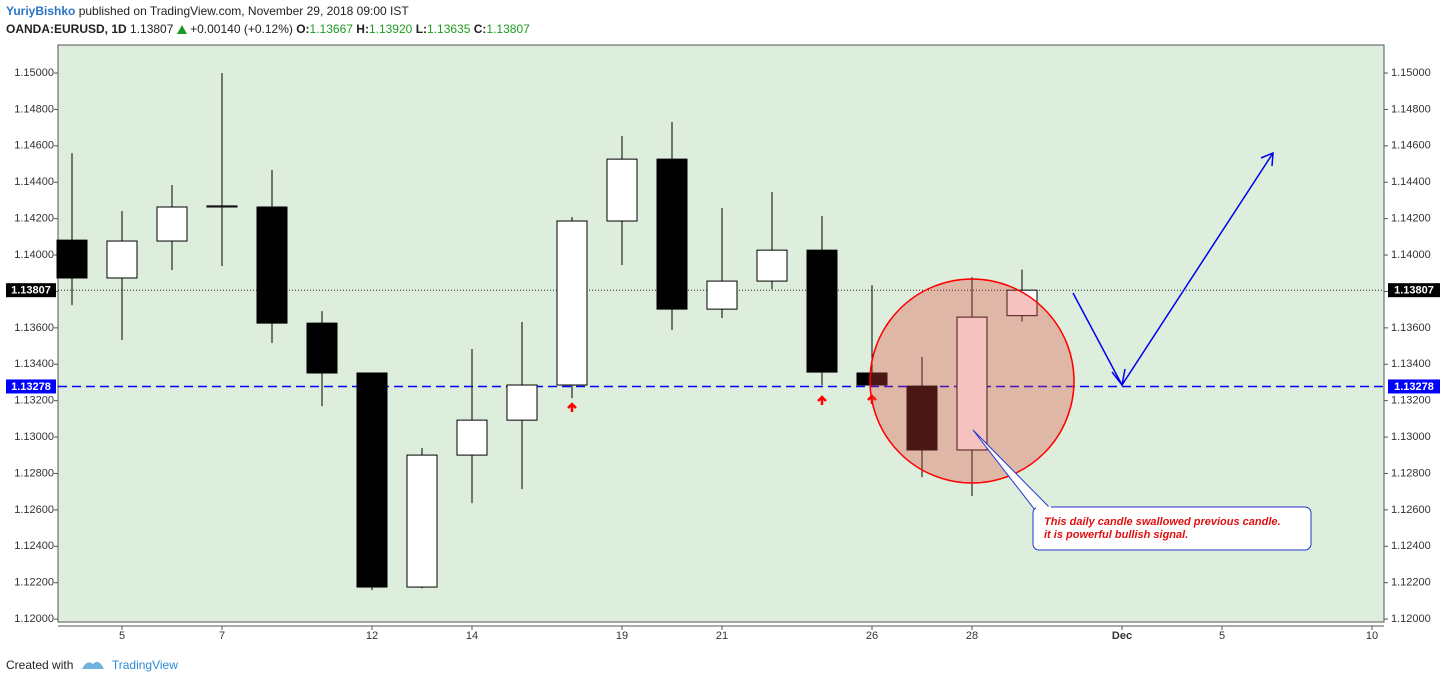  What do you see at coordinates (372, 636) in the screenshot?
I see `x-tick-label: 12` at bounding box center [372, 636].